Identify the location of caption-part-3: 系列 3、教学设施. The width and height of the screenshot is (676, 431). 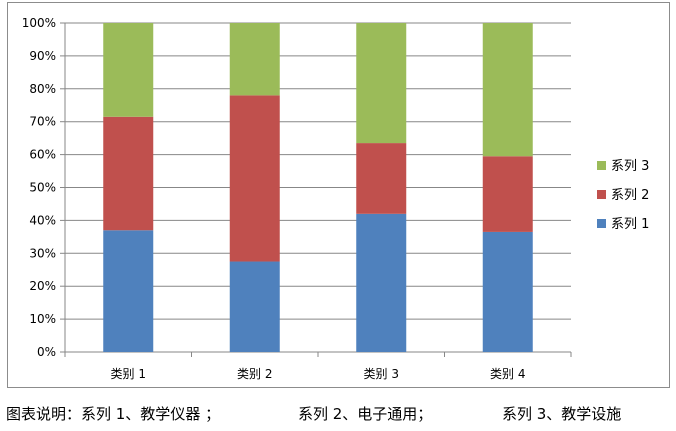
(562, 414).